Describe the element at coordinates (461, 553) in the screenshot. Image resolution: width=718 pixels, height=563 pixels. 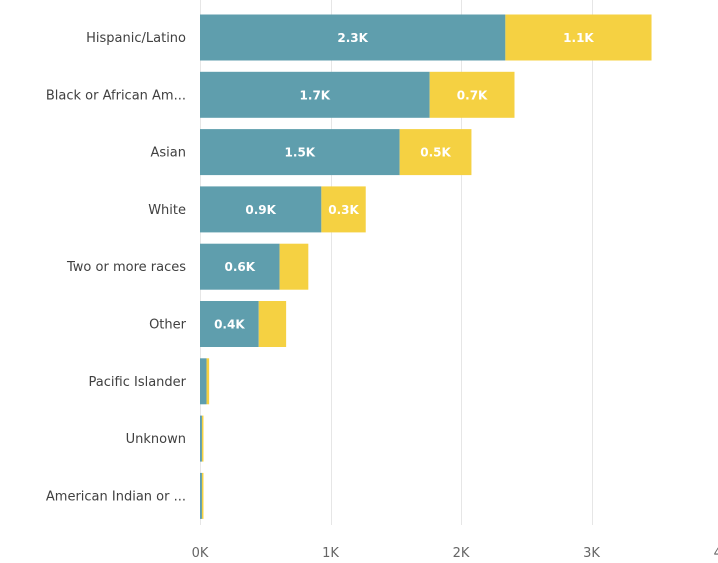
I see `x-tick-label-2: 2K` at that location.